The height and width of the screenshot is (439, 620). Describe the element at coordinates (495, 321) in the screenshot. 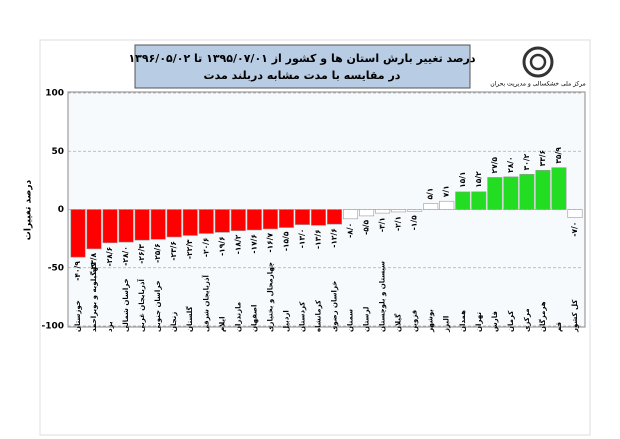

I see `x-tick-label: فارس` at that location.